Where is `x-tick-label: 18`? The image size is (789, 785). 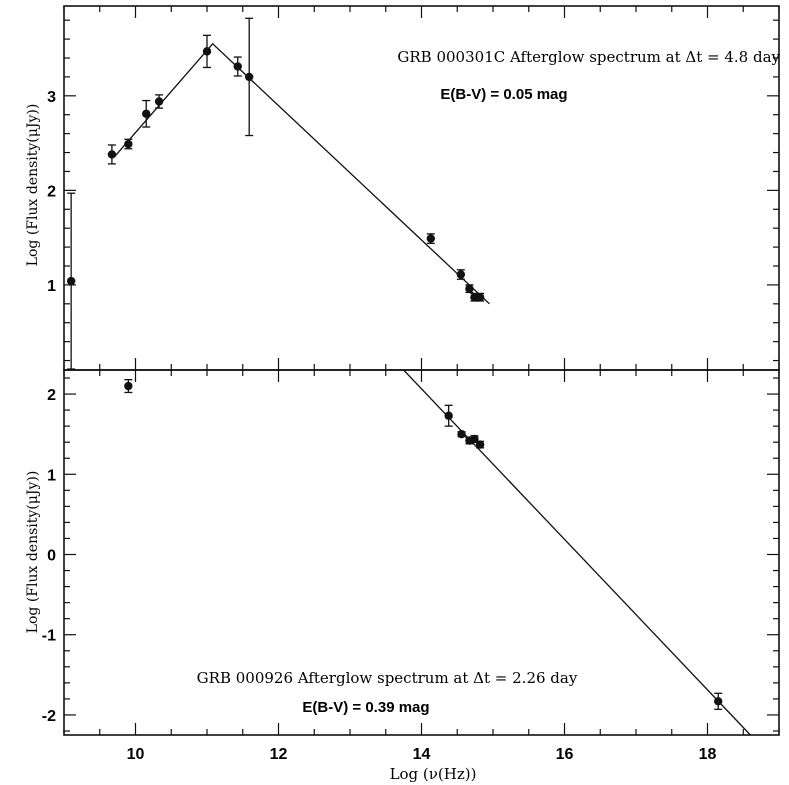 x-tick-label: 18 is located at coordinates (708, 754).